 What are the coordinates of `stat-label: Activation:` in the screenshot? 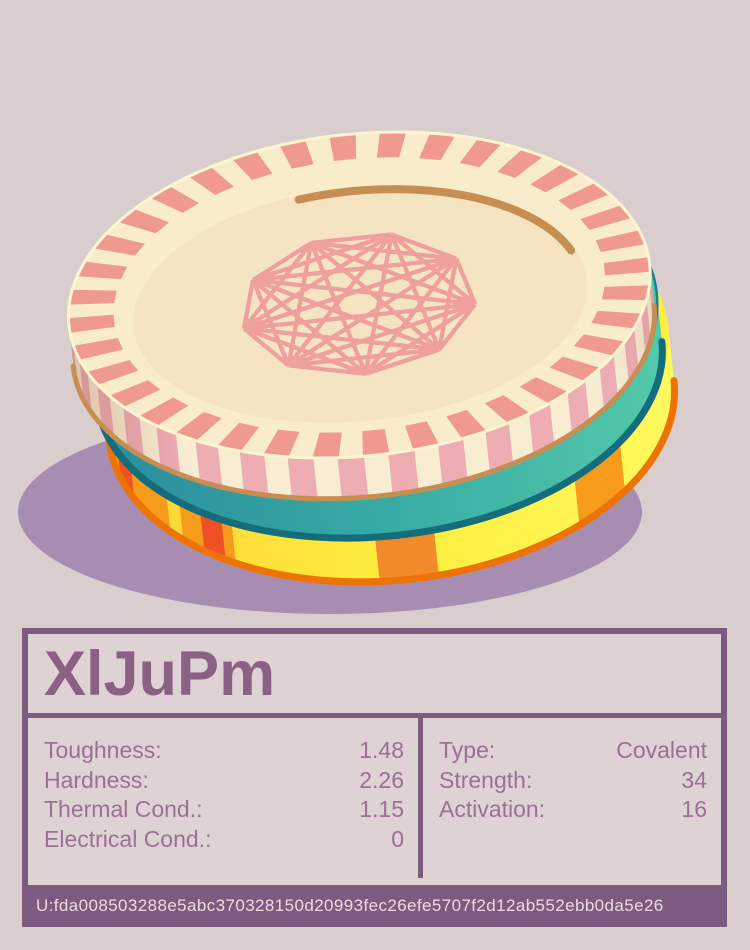 It's located at (492, 809).